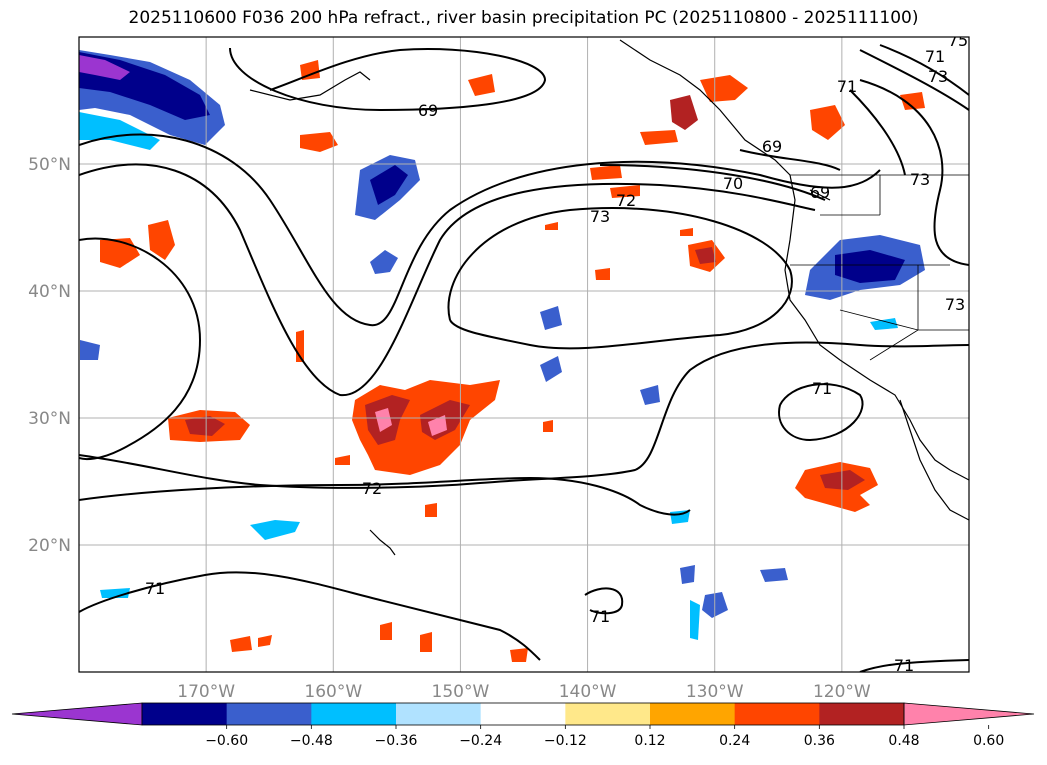  What do you see at coordinates (524, 692) in the screenshot?
I see `longitude-labels: 170°W 160°W 150°W 140°W 130°W 120°W` at bounding box center [524, 692].